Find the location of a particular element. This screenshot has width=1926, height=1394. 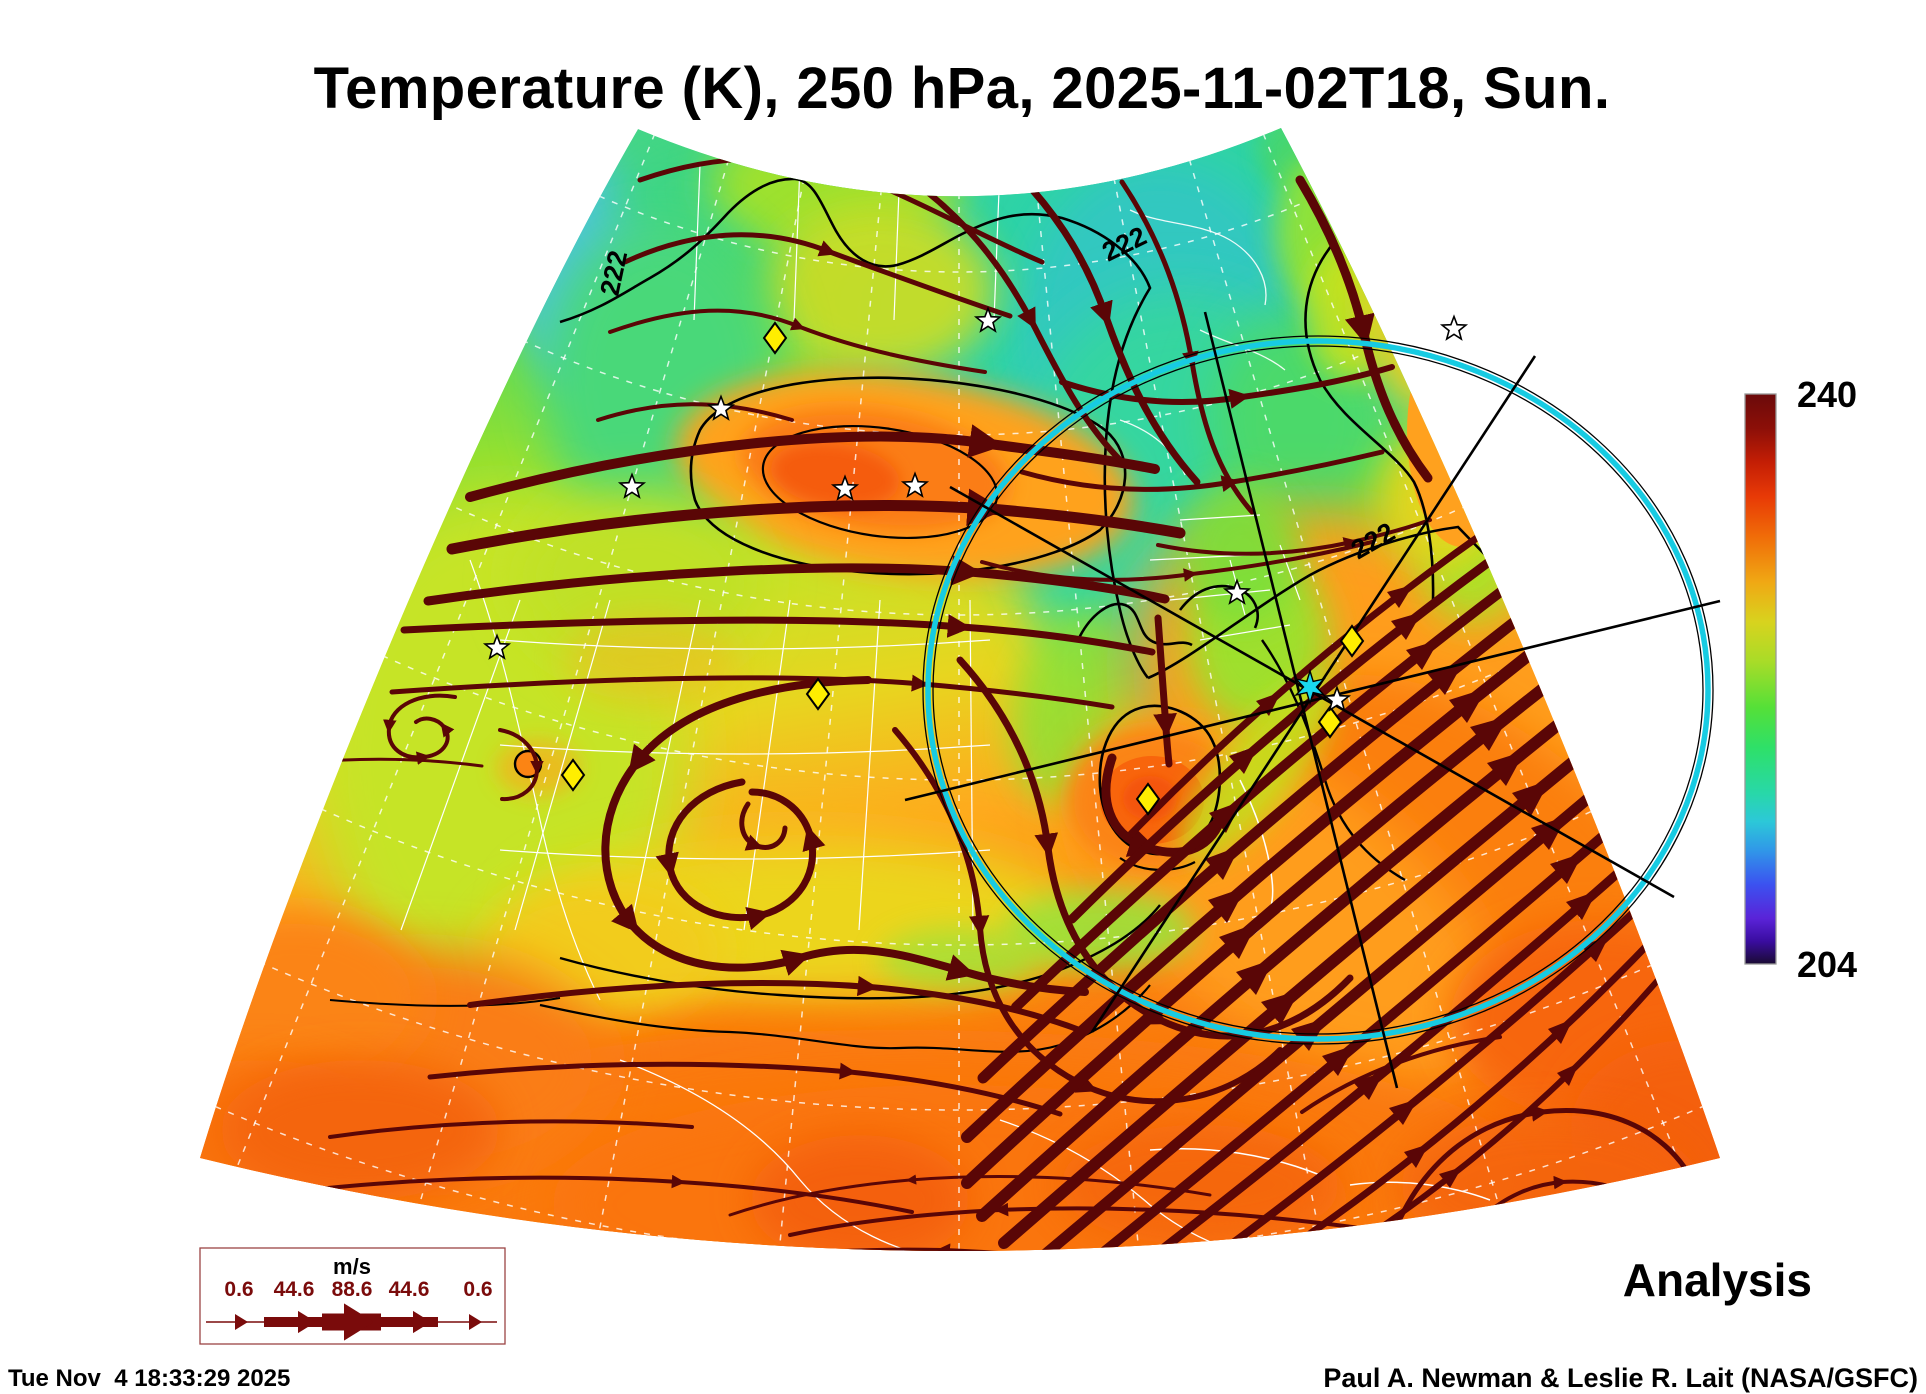

svg-text: 204 is located at coordinates (1827, 964).